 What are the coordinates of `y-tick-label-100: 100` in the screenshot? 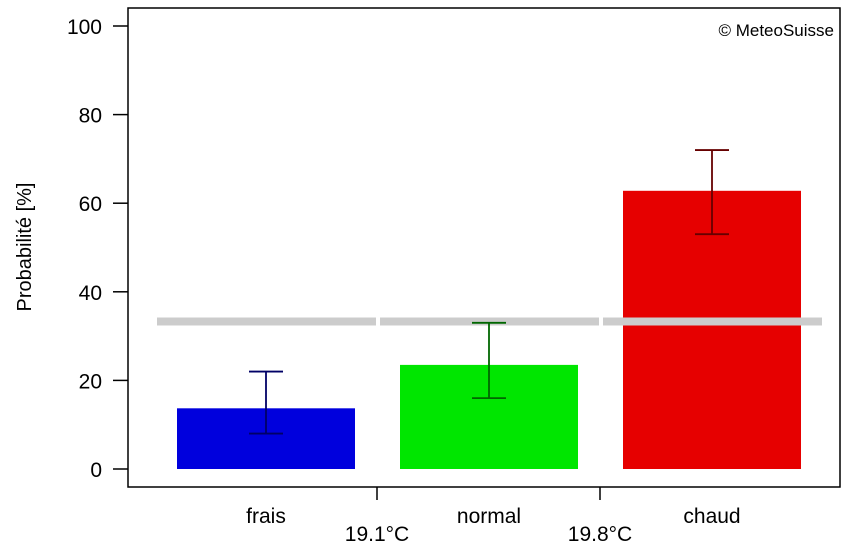 It's located at (84, 27).